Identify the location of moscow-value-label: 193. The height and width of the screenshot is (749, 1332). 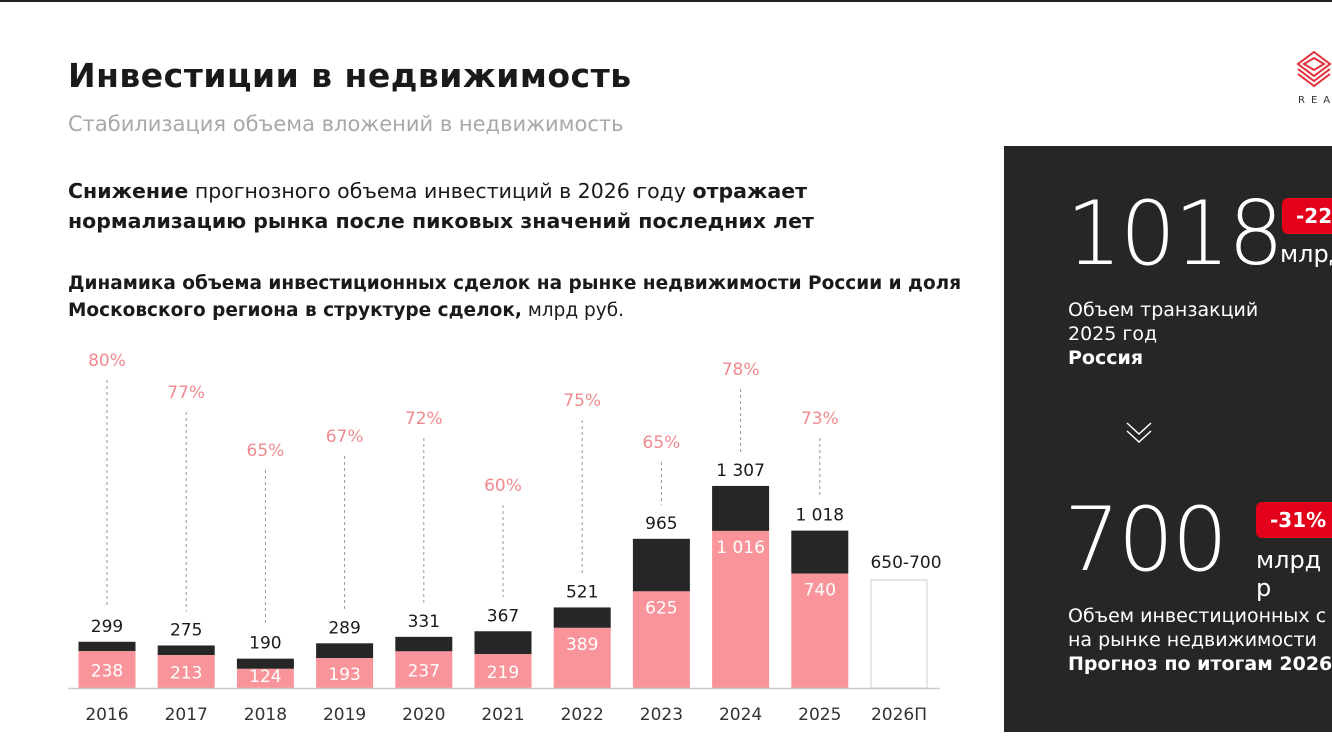
(344, 675).